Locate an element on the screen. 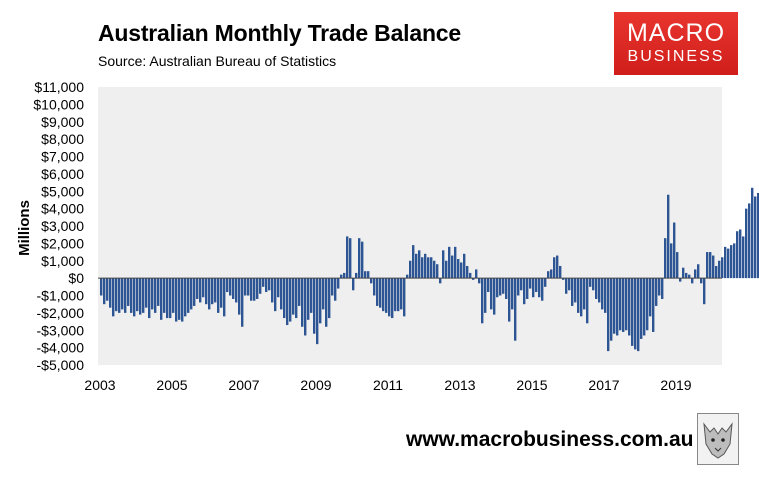 This screenshot has width=759, height=484. x-tick-label: 2005 is located at coordinates (171, 385).